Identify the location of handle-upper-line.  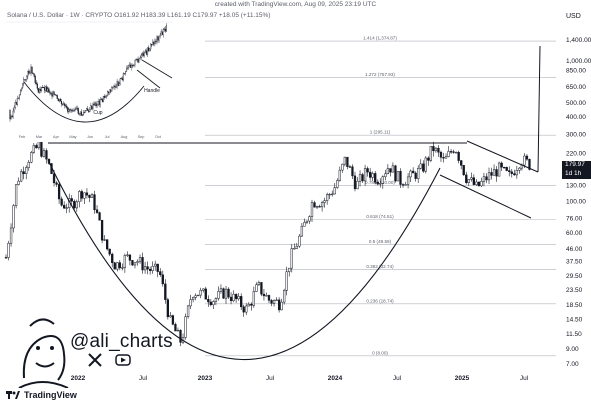
(502, 156).